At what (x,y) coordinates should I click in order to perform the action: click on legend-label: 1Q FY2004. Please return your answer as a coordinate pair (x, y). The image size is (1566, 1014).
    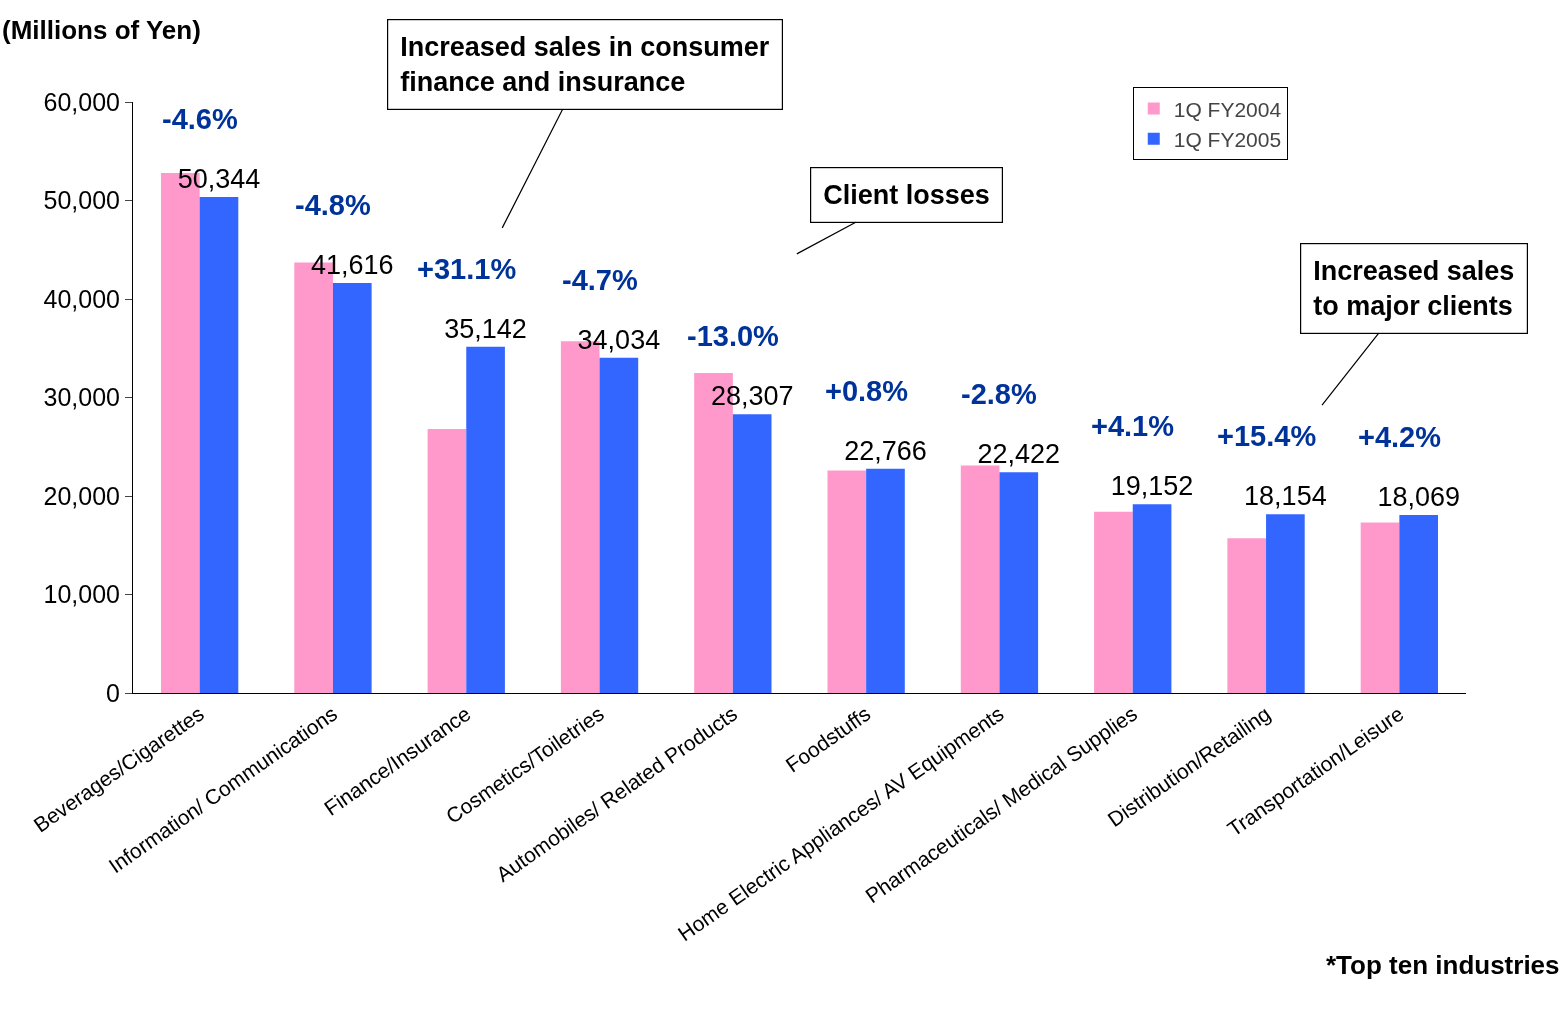
    Looking at the image, I should click on (1227, 109).